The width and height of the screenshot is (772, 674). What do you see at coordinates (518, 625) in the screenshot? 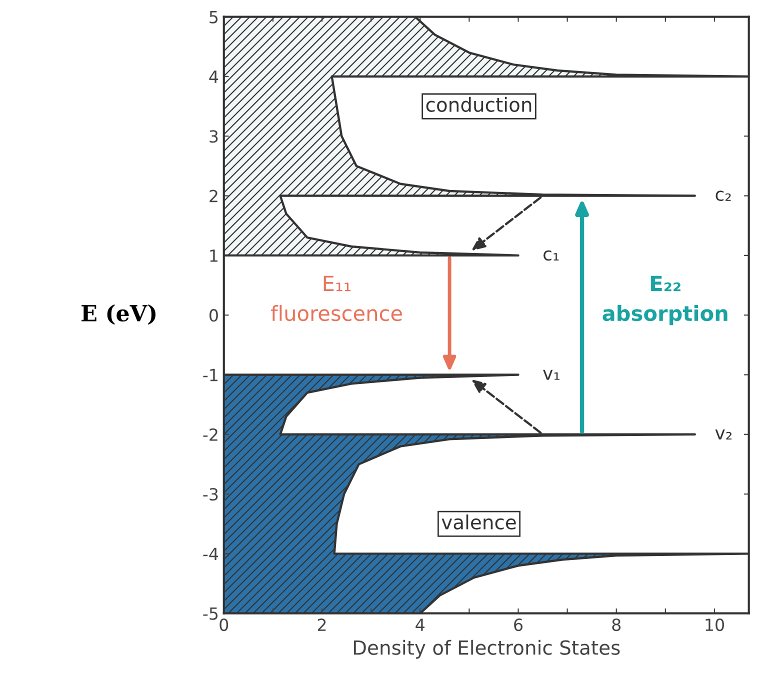
I see `x-tick-label: 6` at bounding box center [518, 625].